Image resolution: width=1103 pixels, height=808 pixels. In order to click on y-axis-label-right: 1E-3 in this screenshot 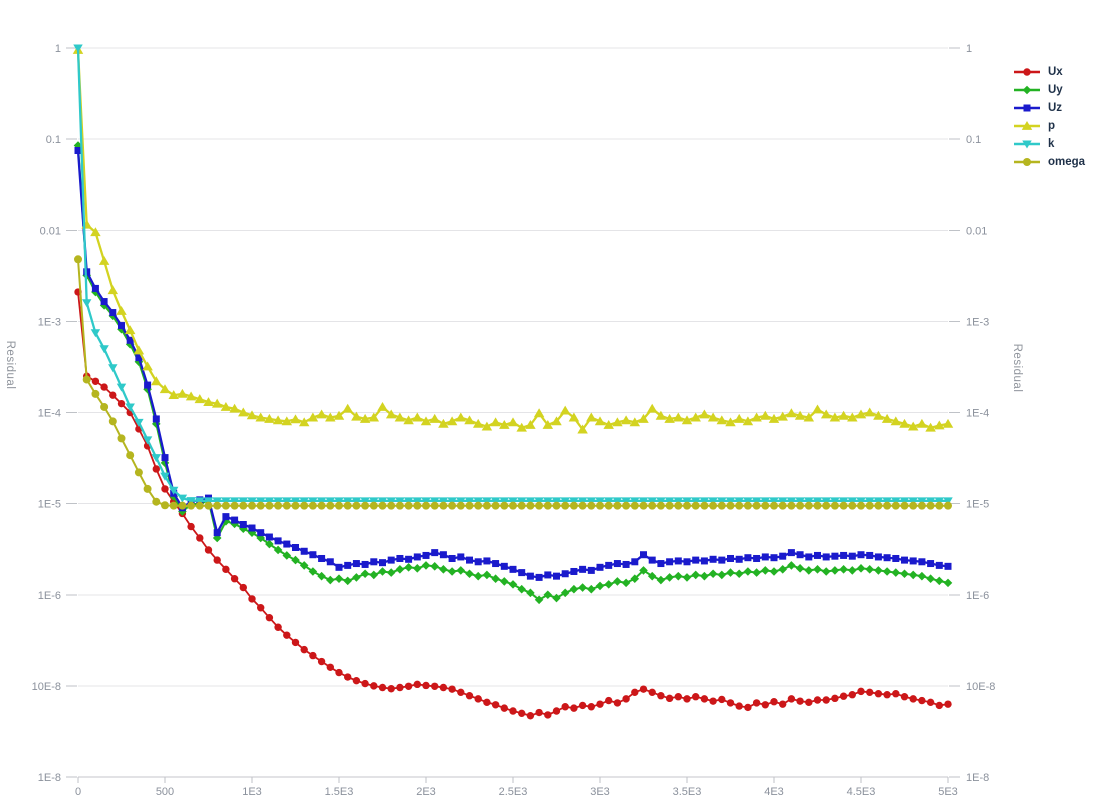, I will do `click(977, 322)`.